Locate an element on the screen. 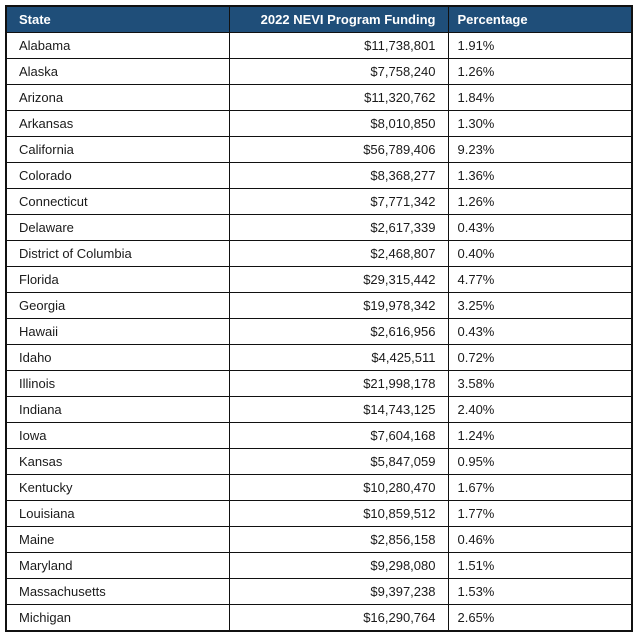  column-header-percentage: Percentage is located at coordinates (540, 19).